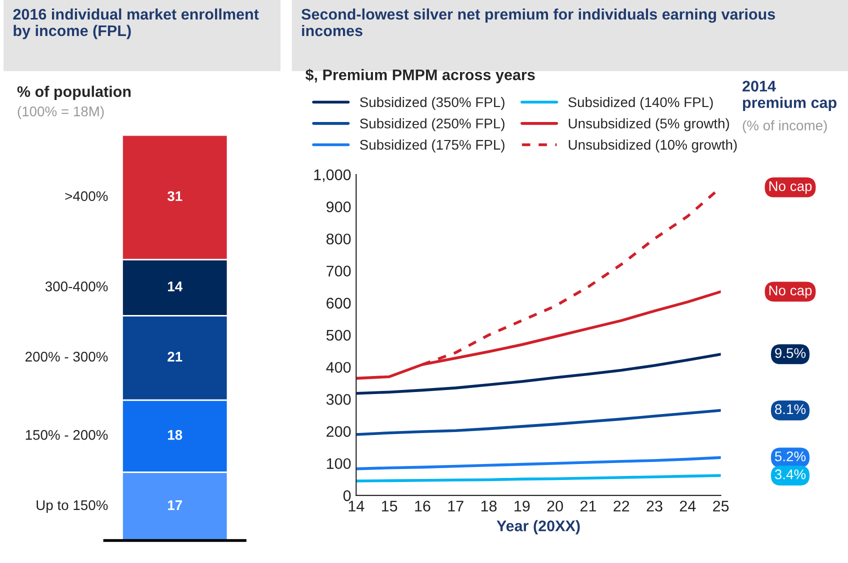 The height and width of the screenshot is (563, 848). I want to click on chart-subtitle: $, Premium PMPM across years, so click(420, 76).